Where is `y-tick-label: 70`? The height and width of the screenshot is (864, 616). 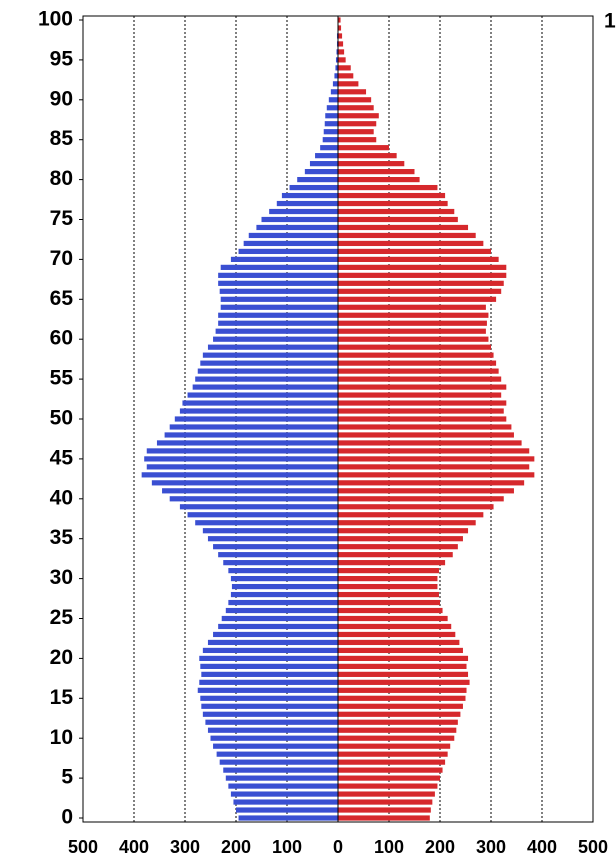
y-tick-label: 70 is located at coordinates (61, 258).